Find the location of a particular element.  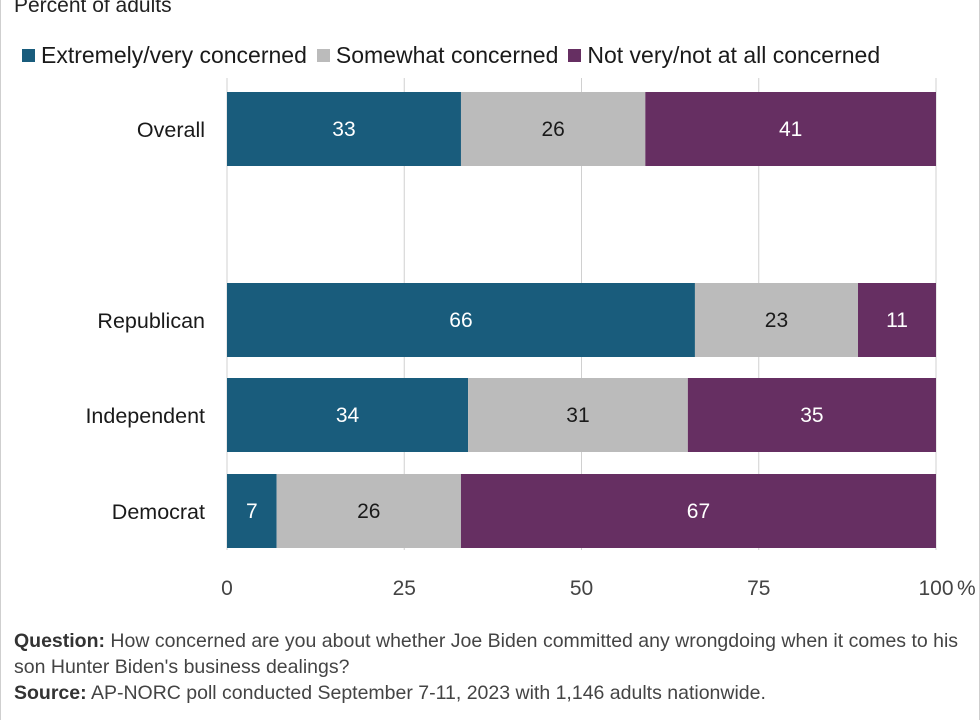

data-label: 35 is located at coordinates (811, 415).